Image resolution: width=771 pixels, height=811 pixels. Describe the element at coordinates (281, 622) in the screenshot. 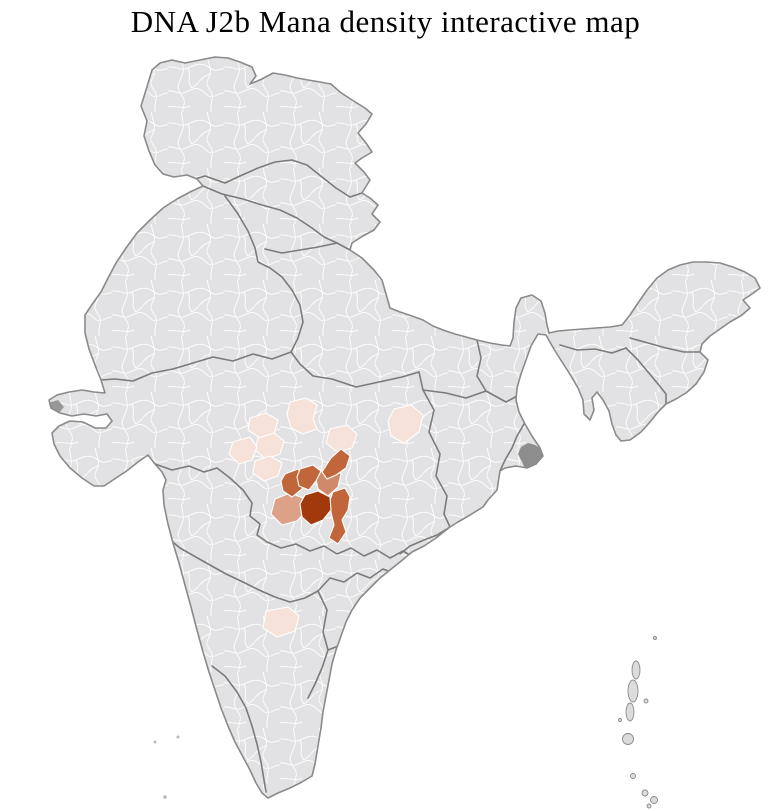

I see `district-d8-very-low` at that location.